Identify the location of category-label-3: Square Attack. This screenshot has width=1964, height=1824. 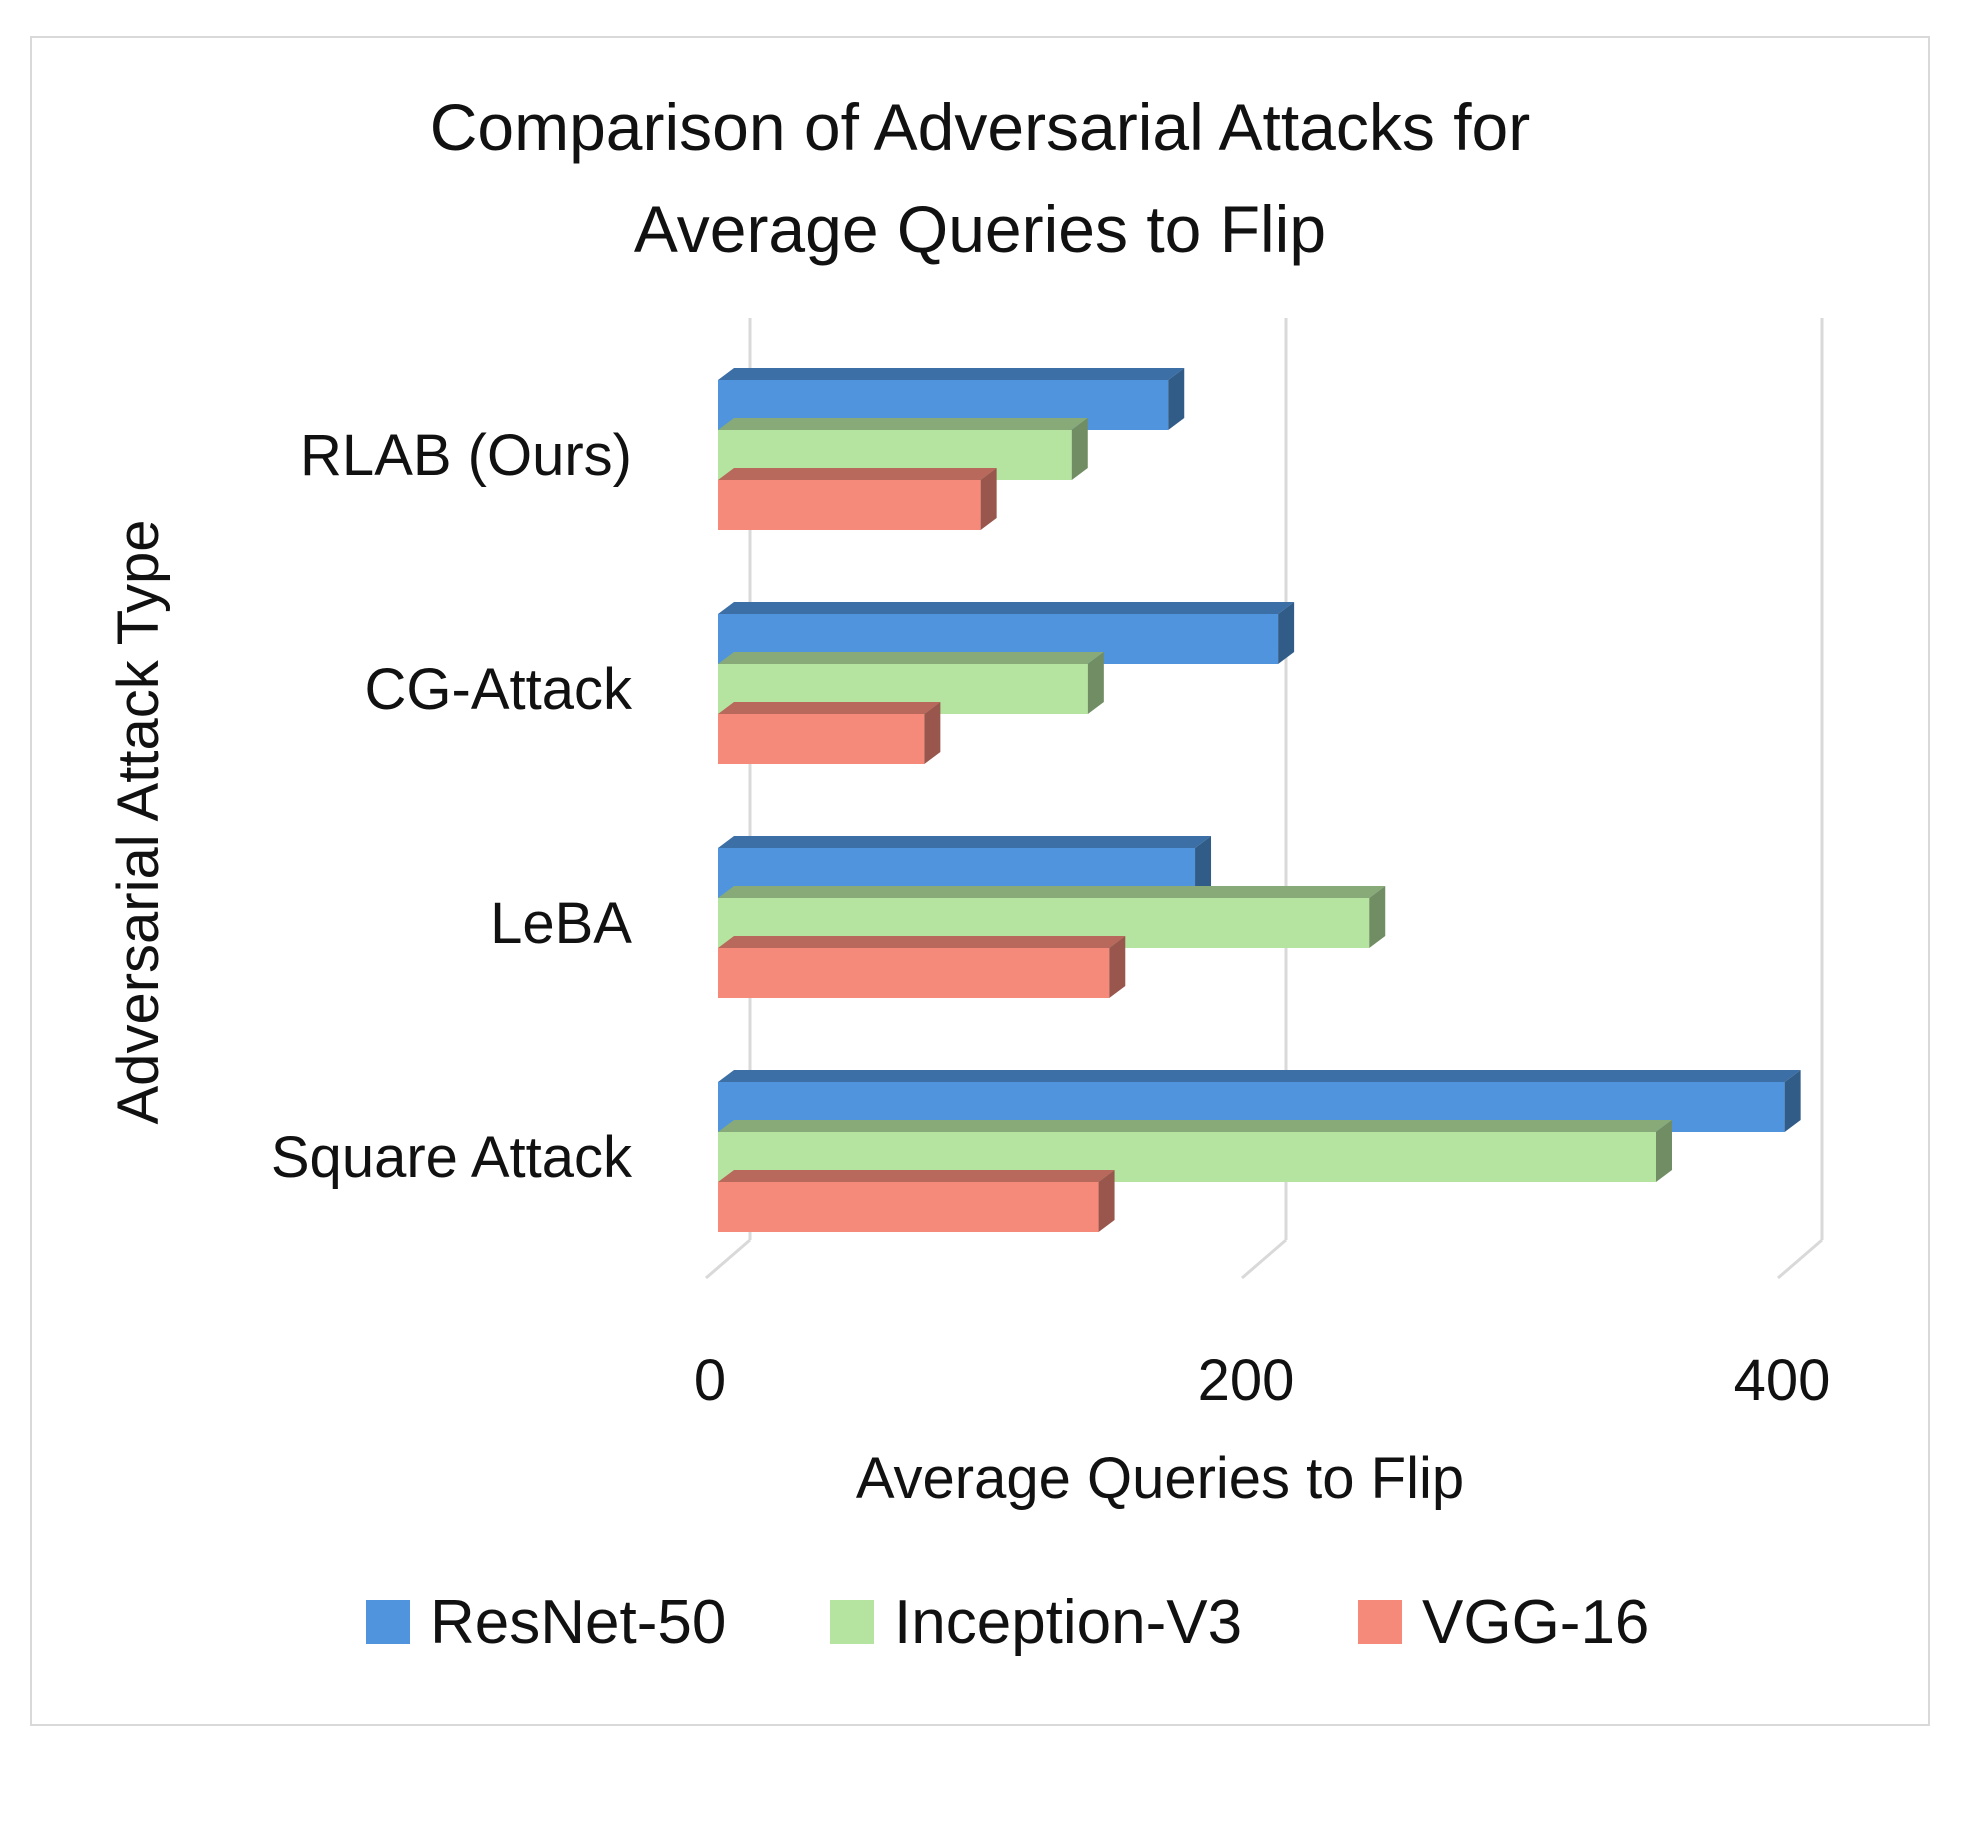
(452, 1157).